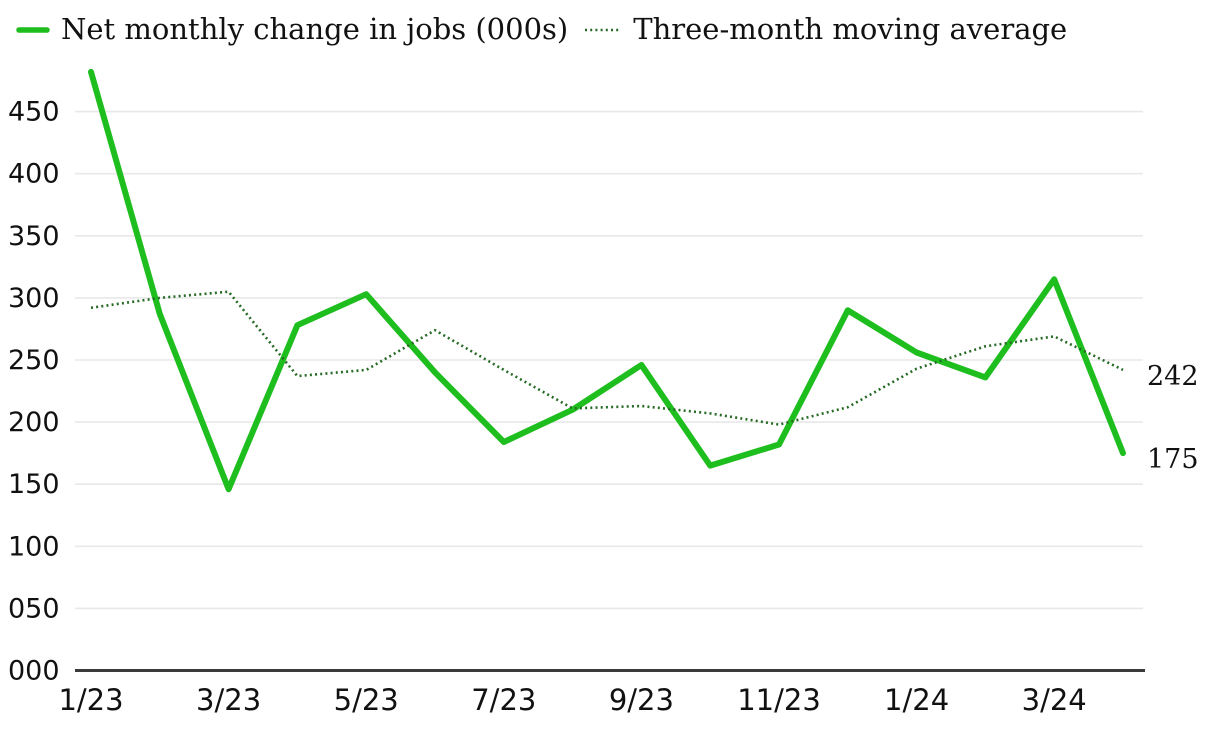 Image resolution: width=1220 pixels, height=732 pixels. What do you see at coordinates (34, 174) in the screenshot?
I see `y-tick-label: 400` at bounding box center [34, 174].